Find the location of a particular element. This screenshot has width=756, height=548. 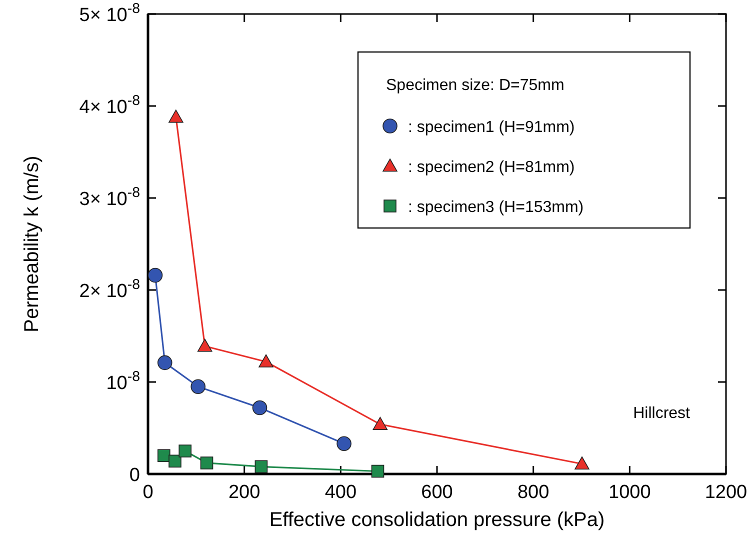

y-tick-label: 3× 10$^{-8}$ is located at coordinates (109, 197).